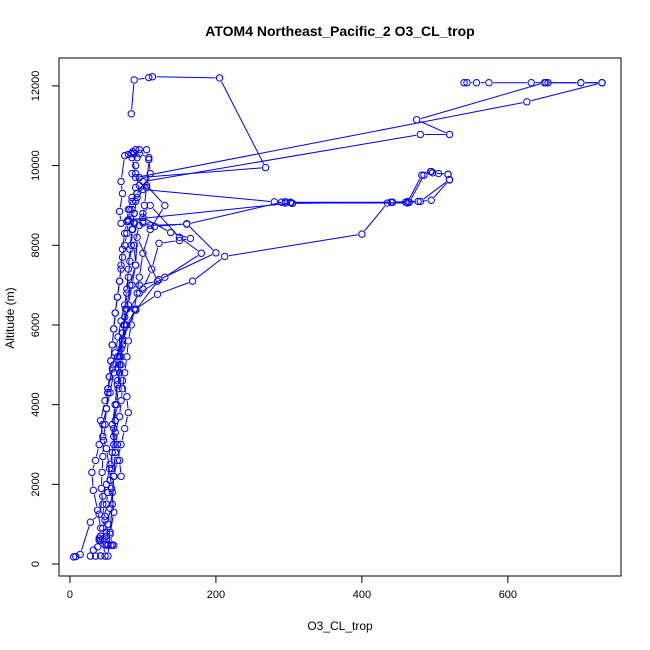 Image resolution: width=650 pixels, height=650 pixels. Describe the element at coordinates (36, 86) in the screenshot. I see `y-tick-label: 12000` at that location.